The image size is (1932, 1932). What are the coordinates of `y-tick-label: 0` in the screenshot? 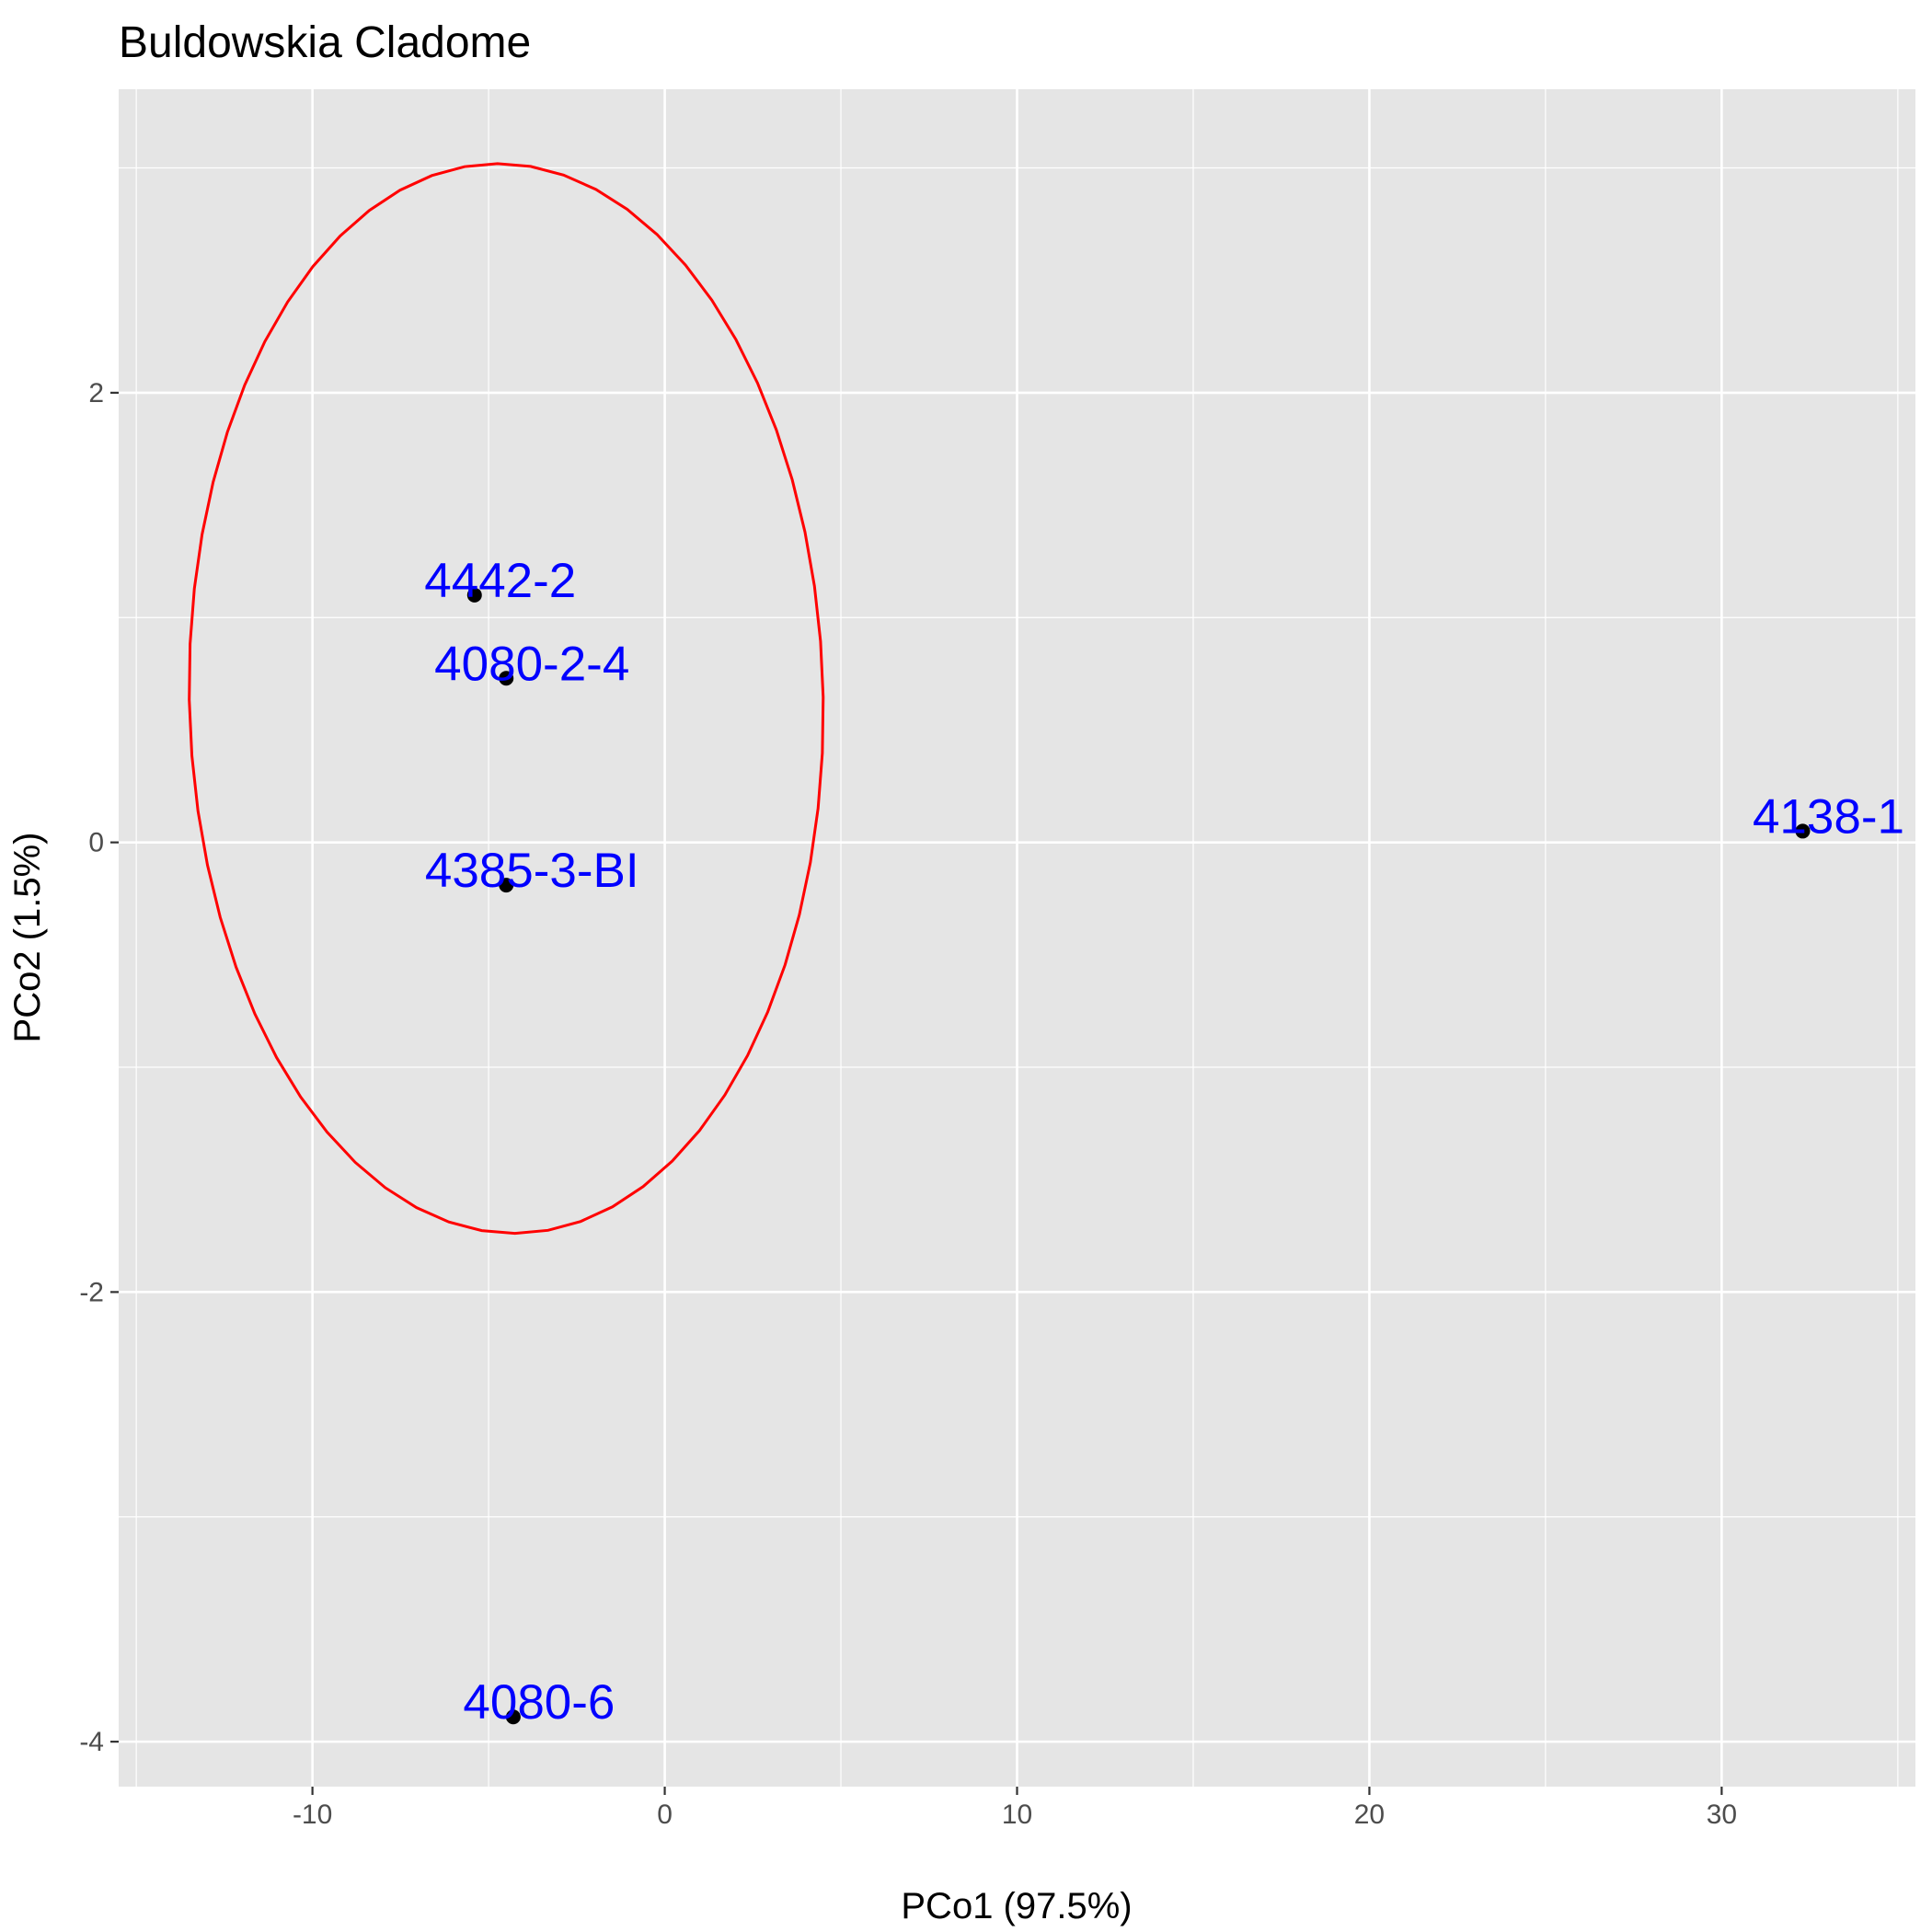 It's located at (96, 843).